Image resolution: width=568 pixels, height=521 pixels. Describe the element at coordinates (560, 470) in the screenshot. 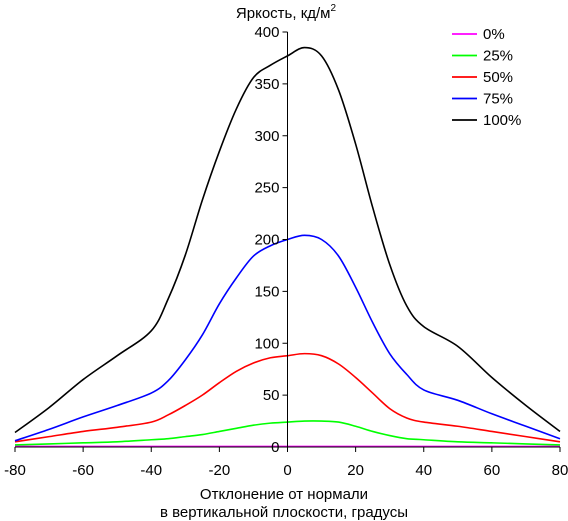

I see `x-tick-label: 80` at that location.